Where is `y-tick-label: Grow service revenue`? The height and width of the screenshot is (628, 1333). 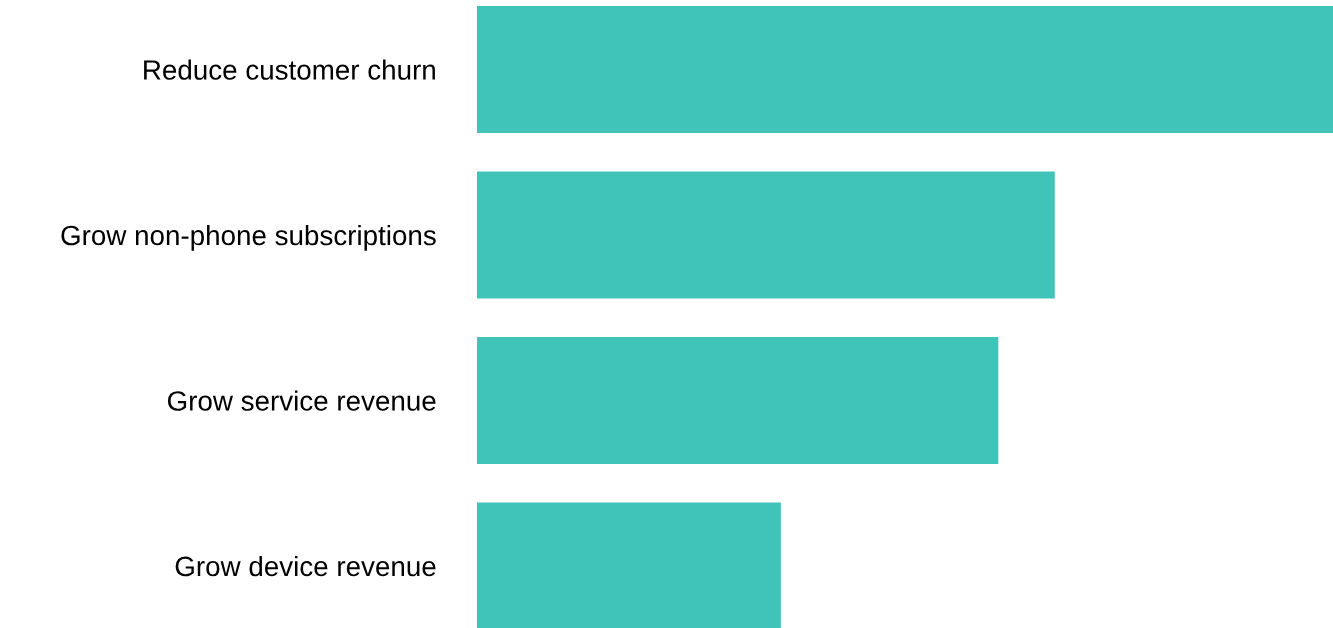 y-tick-label: Grow service revenue is located at coordinates (301, 400).